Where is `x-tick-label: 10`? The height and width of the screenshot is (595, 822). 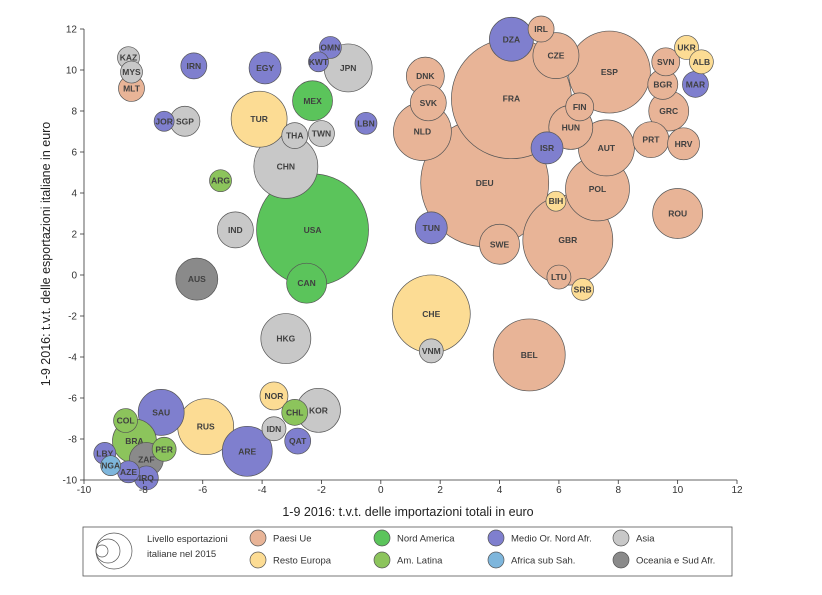 x-tick-label: 10 is located at coordinates (678, 490).